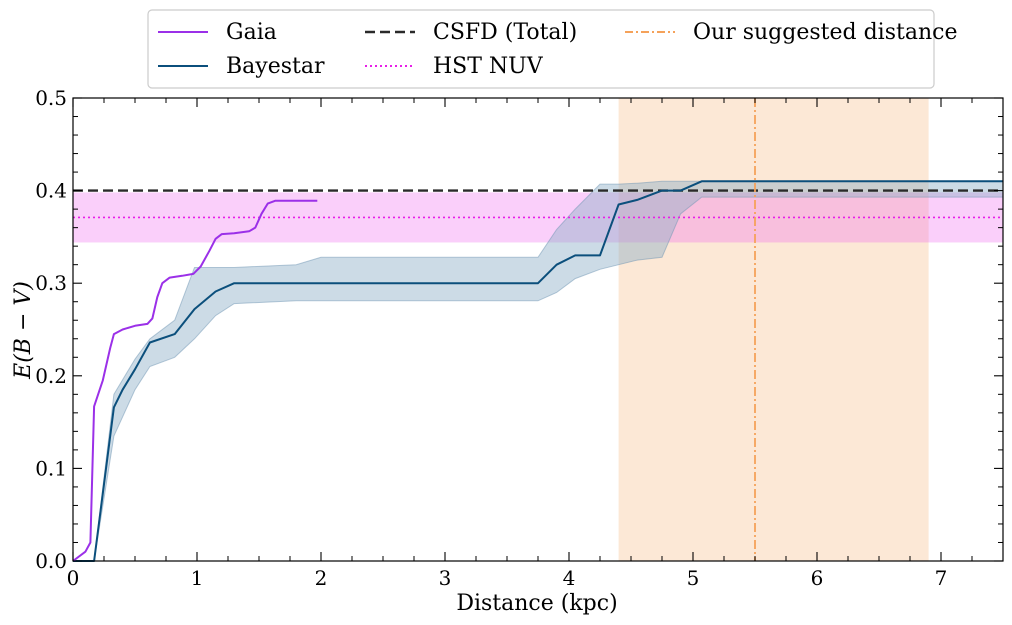 The image size is (1012, 625). Describe the element at coordinates (321, 578) in the screenshot. I see `x-tick-label: 2` at that location.